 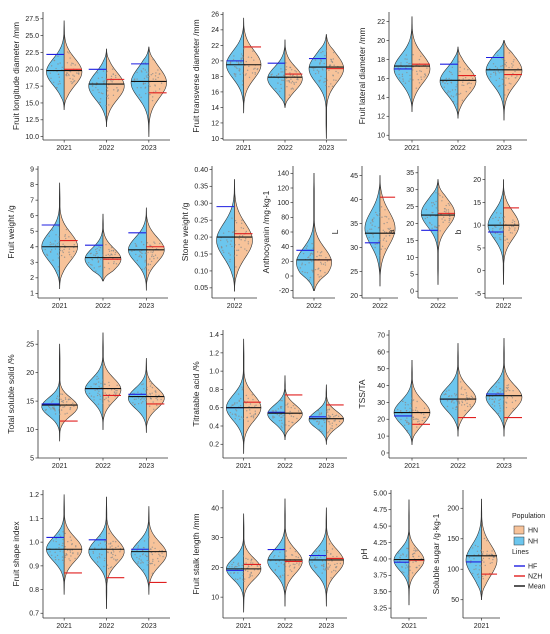 I want to click on chart-ph-2021-nh-half, so click(x=401, y=552).